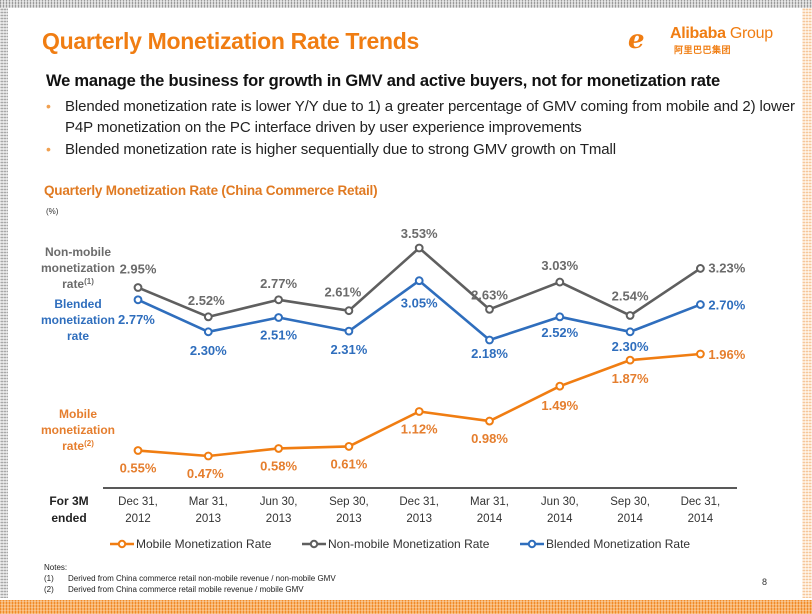 The image size is (812, 614). Describe the element at coordinates (205, 473) in the screenshot. I see `mobile-data-label: 0.47%` at that location.